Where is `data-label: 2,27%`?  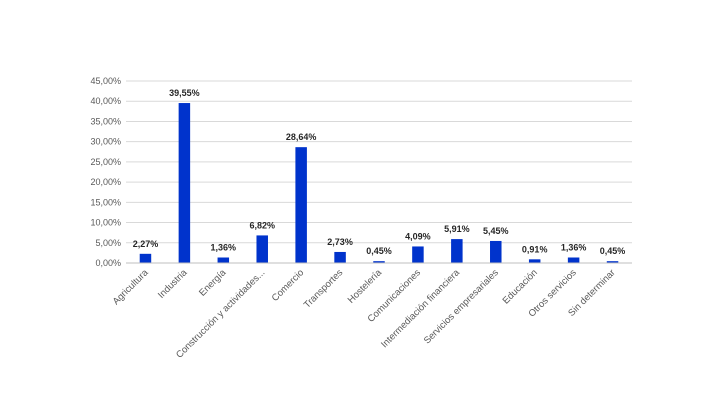 data-label: 2,27% is located at coordinates (146, 244).